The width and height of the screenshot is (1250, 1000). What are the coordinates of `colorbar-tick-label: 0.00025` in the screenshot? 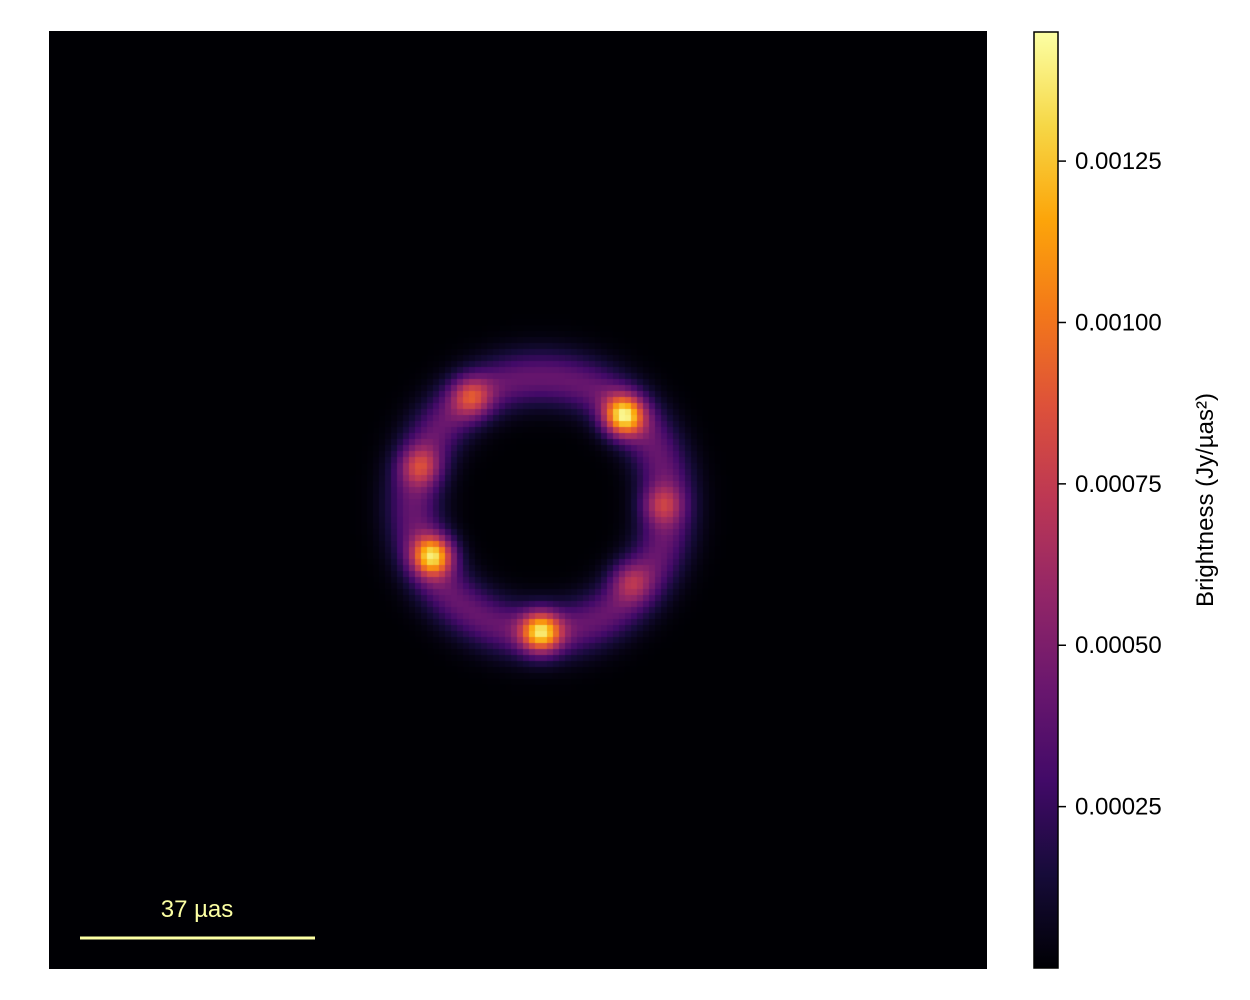 It's located at (1118, 807).